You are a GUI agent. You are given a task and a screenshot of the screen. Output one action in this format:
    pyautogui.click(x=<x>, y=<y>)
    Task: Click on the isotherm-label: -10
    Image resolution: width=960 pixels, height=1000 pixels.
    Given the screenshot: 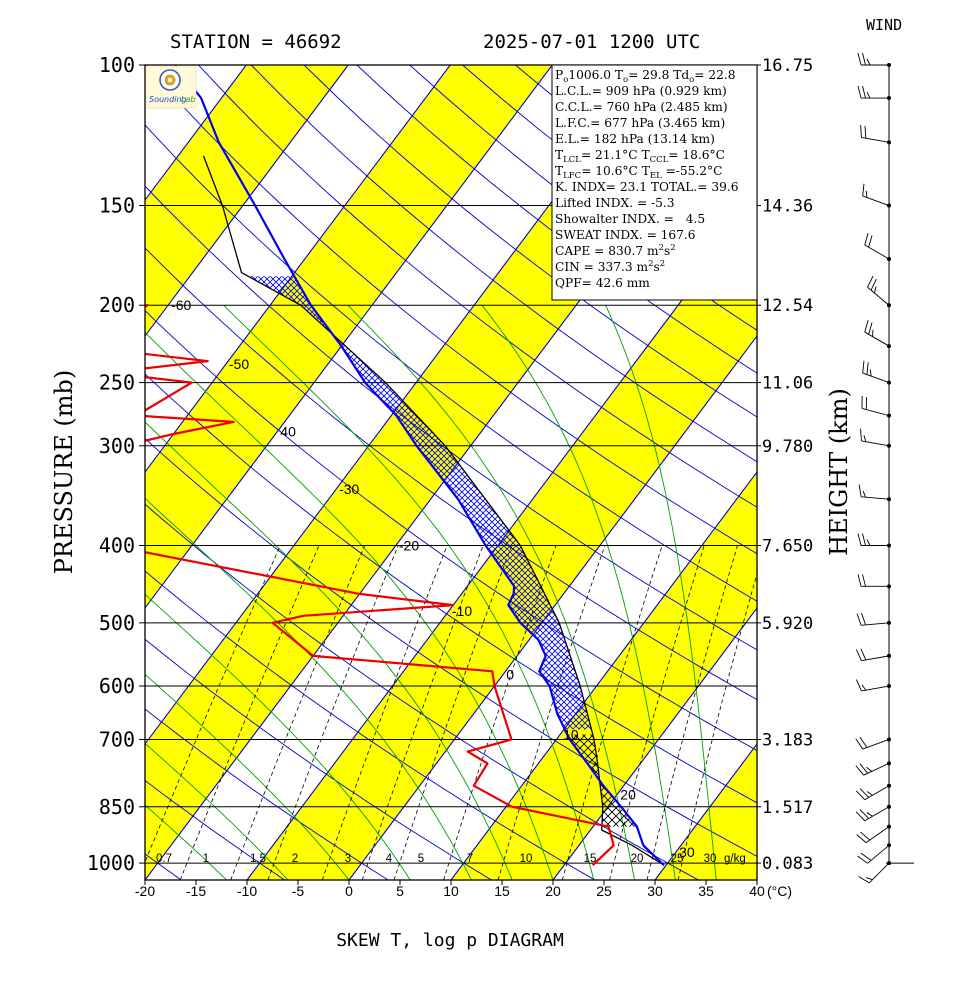 What is the action you would take?
    pyautogui.click(x=462, y=611)
    